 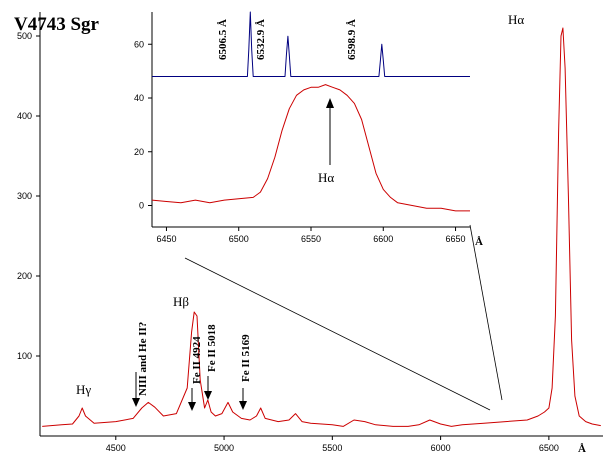 I want to click on annotation-h-gamma: Hγ, so click(x=83, y=389).